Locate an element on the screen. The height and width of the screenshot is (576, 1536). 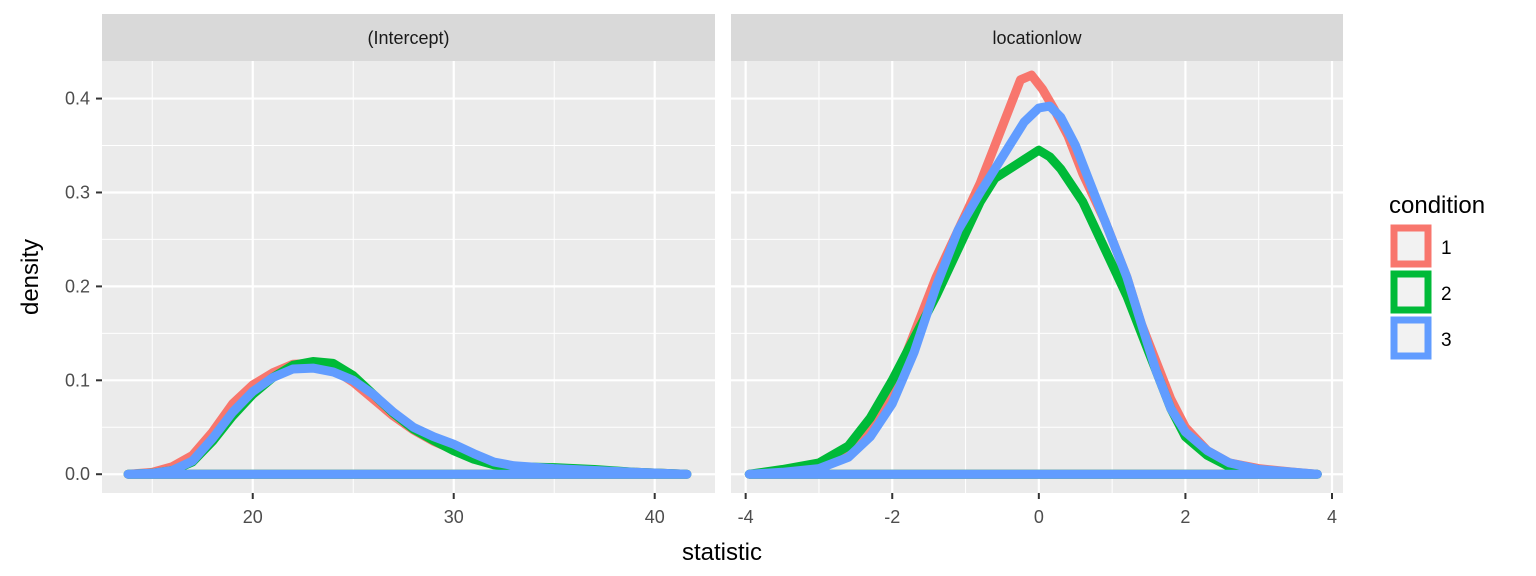
density-curves is located at coordinates (407, 418).